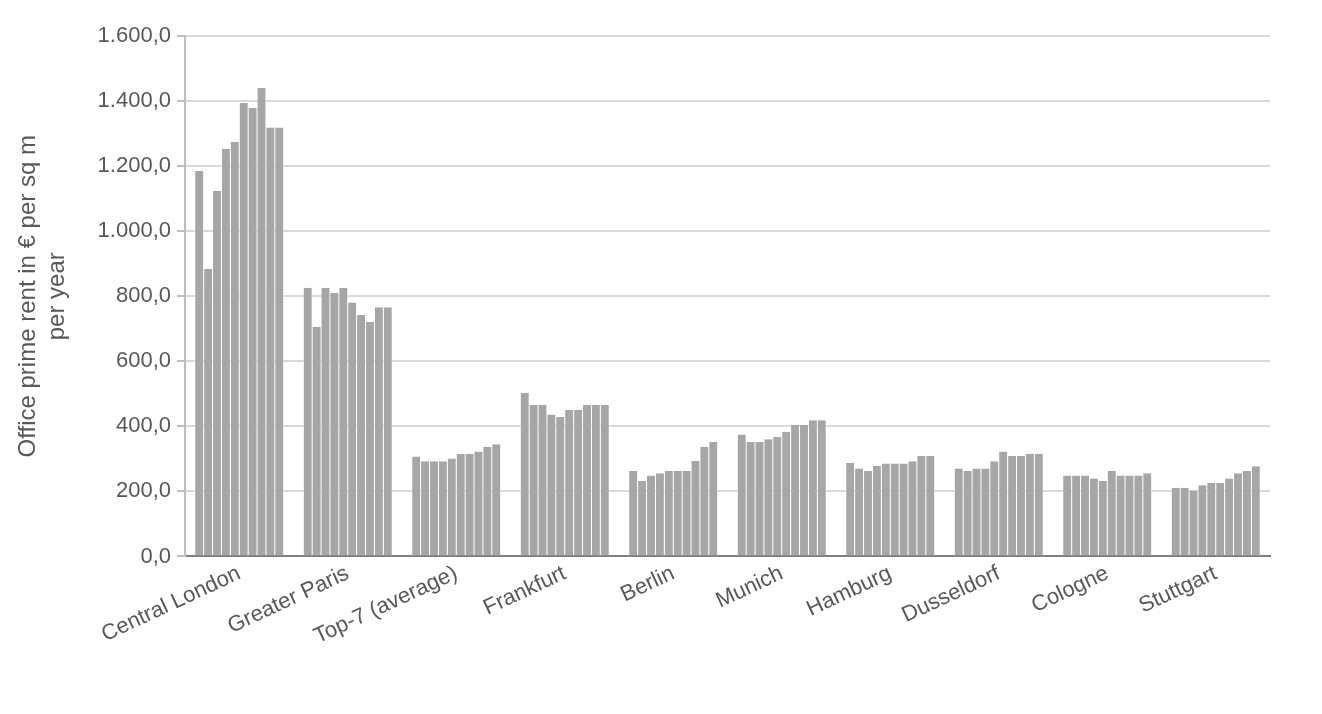 The image size is (1322, 714). Describe the element at coordinates (134, 165) in the screenshot. I see `y-tick-label: 1.200,0` at that location.